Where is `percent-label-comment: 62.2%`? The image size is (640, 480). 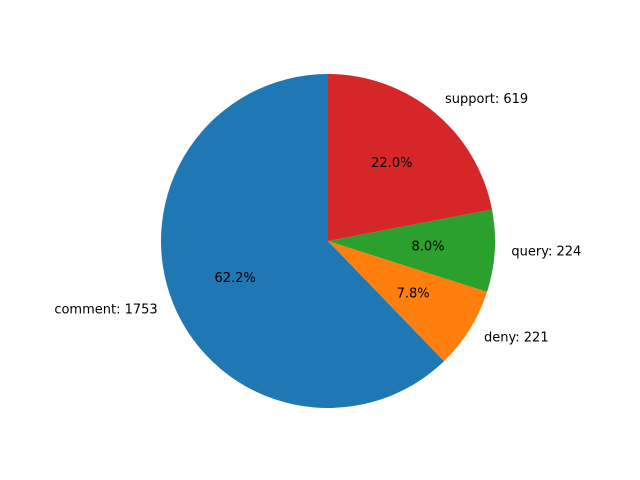 percent-label-comment: 62.2% is located at coordinates (234, 278).